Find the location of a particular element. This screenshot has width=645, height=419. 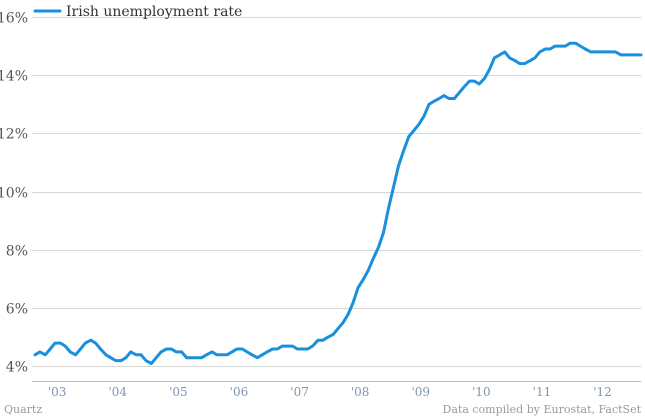

x-tick-label: '06 is located at coordinates (239, 392).